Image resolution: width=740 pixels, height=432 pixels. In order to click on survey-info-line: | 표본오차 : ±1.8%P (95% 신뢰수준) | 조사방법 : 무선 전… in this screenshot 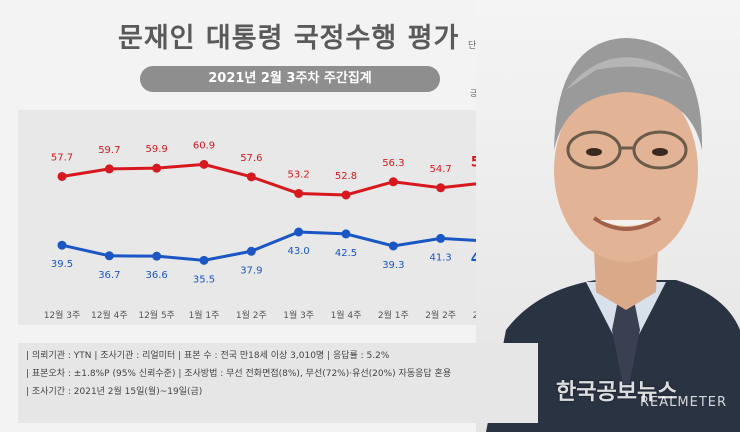, I will do `click(239, 374)`.